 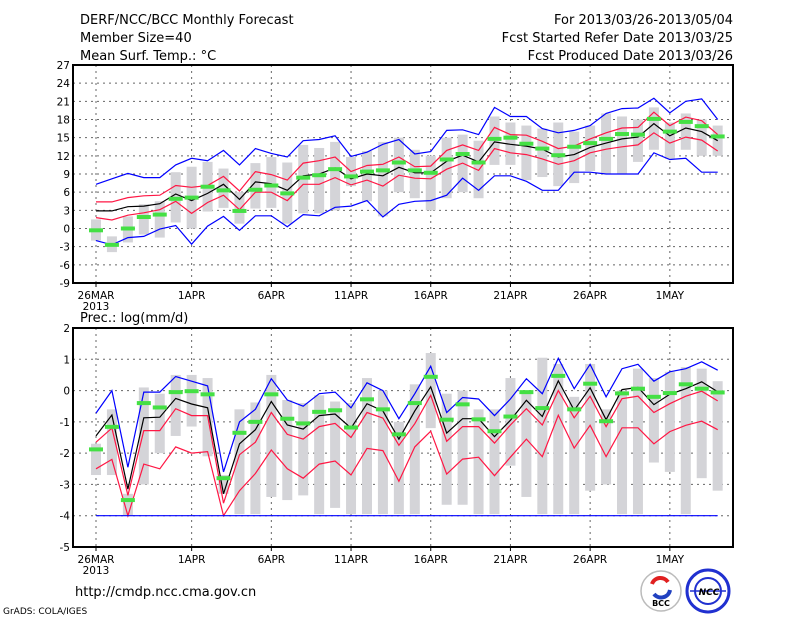 I want to click on y-tick-label: -2, so click(x=65, y=454).